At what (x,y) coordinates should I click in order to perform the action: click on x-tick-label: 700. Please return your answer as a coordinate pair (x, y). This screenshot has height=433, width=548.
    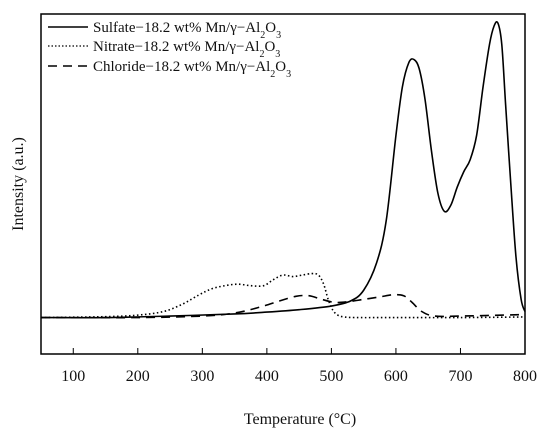
    Looking at the image, I should click on (460, 376).